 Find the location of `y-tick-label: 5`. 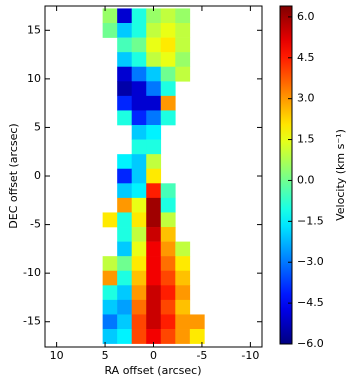

y-tick-label: 5 is located at coordinates (37, 126).